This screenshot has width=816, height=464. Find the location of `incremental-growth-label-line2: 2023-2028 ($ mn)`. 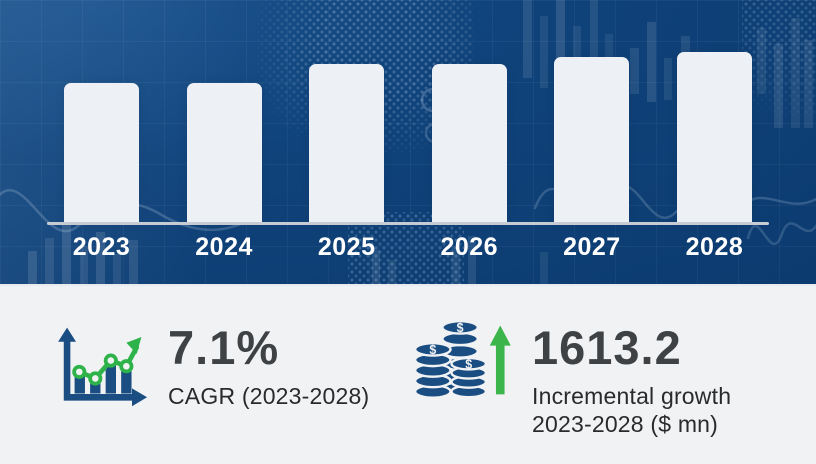

incremental-growth-label-line2: 2023-2028 ($ mn) is located at coordinates (625, 423).